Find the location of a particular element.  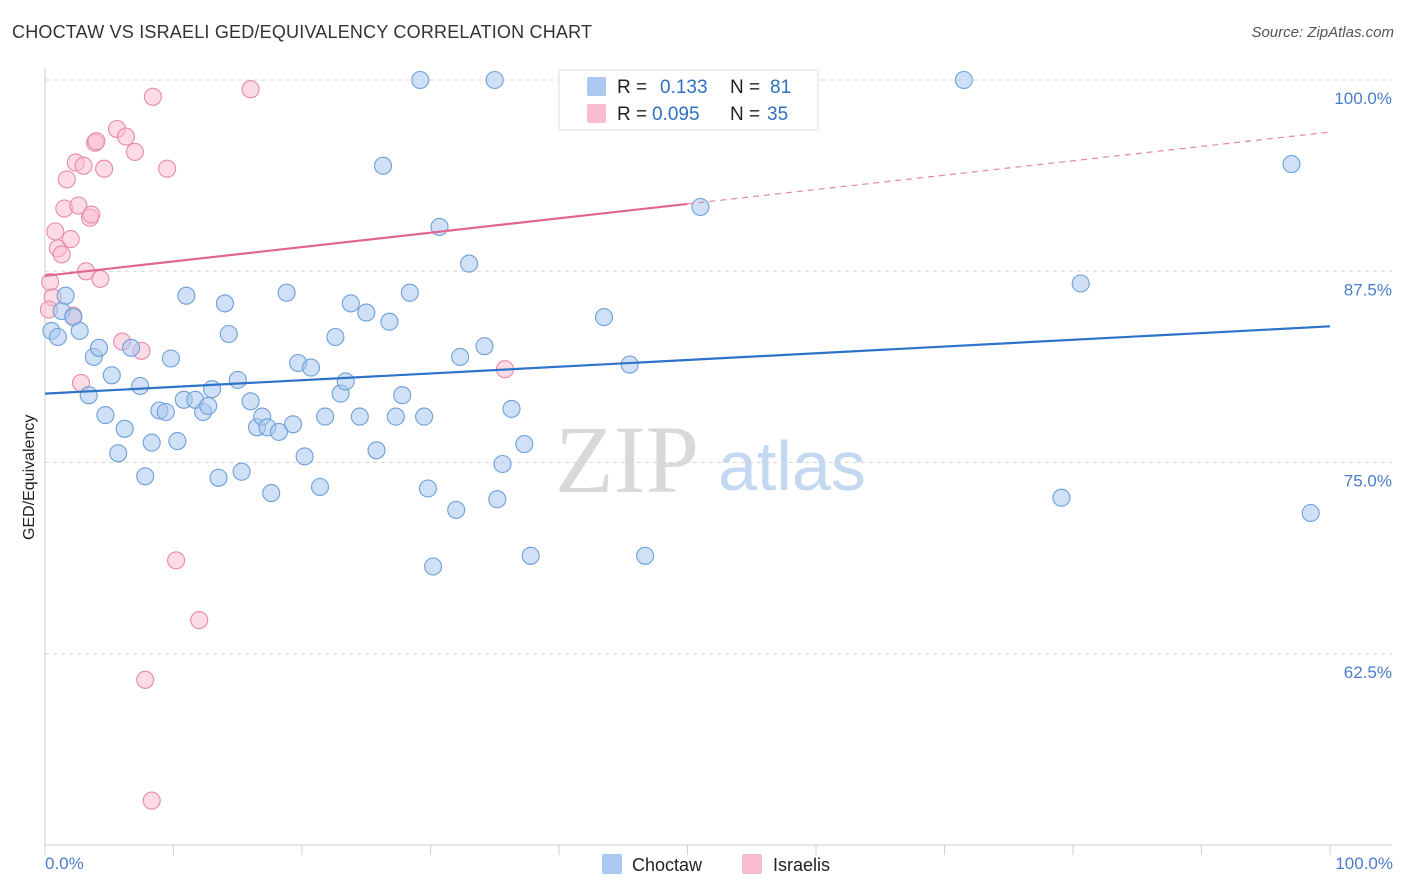

watermark-atlas: atlas is located at coordinates (792, 466).